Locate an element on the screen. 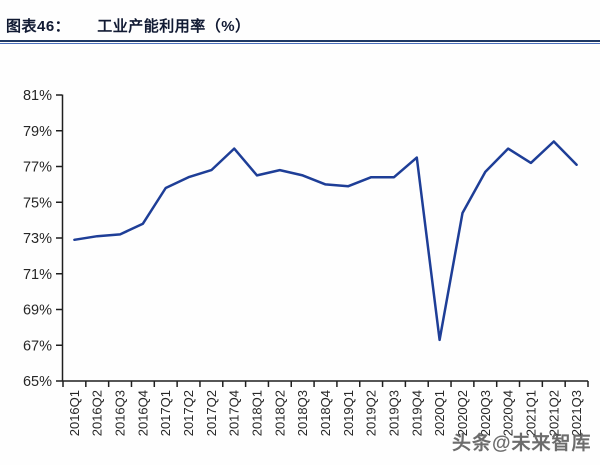 This screenshot has height=465, width=600. x-axis-tick-label: 2018Q4 is located at coordinates (325, 413).